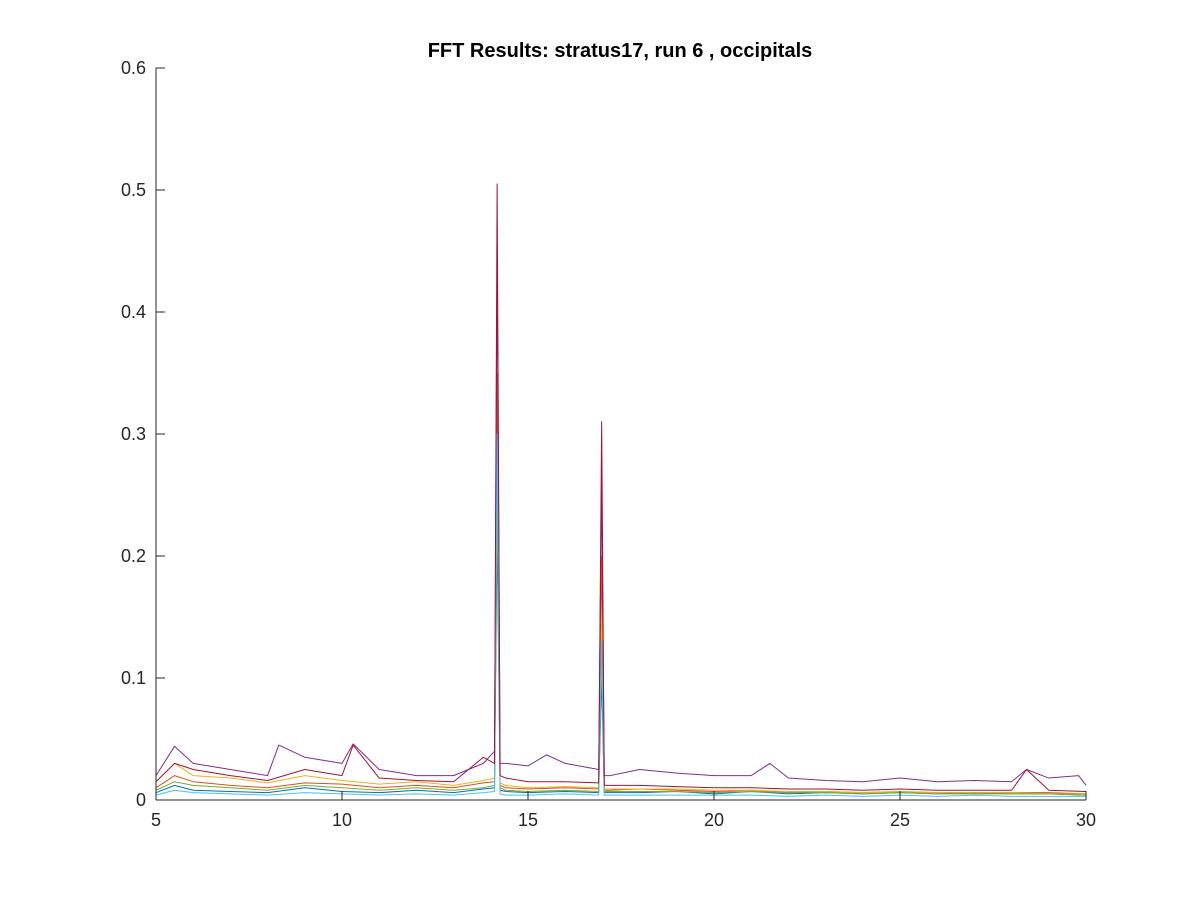 The image size is (1200, 905). I want to click on x-tick-label: 20, so click(714, 820).